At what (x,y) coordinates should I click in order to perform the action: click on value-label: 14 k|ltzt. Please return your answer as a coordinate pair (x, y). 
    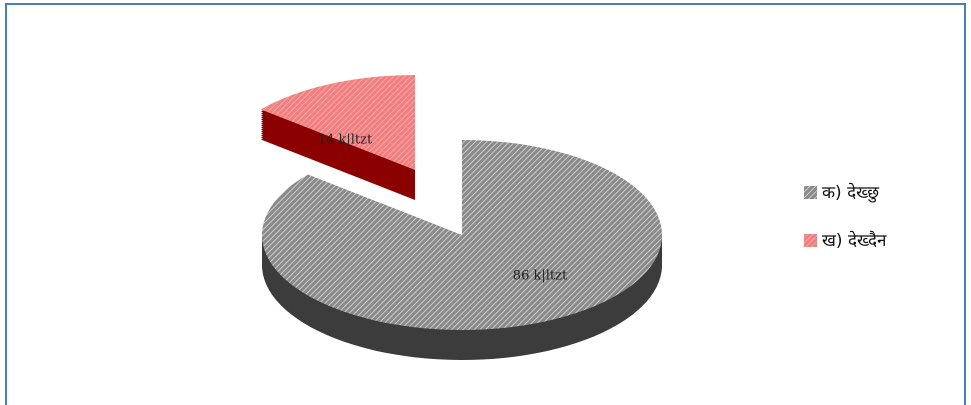
    Looking at the image, I should click on (345, 140).